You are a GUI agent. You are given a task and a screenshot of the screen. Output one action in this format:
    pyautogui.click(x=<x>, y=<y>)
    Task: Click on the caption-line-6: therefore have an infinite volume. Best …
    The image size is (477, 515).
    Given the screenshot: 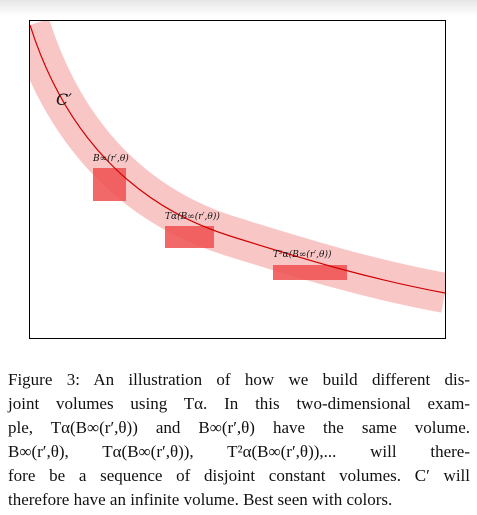 What is the action you would take?
    pyautogui.click(x=200, y=499)
    